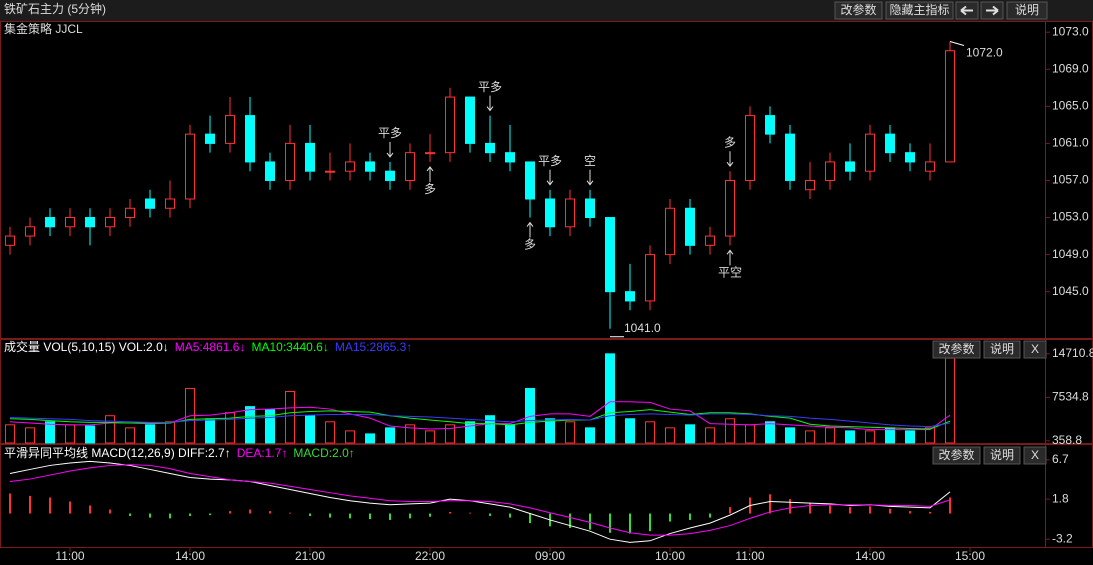 The image size is (1093, 565). Describe the element at coordinates (730, 273) in the screenshot. I see `signal-label: 平空` at that location.